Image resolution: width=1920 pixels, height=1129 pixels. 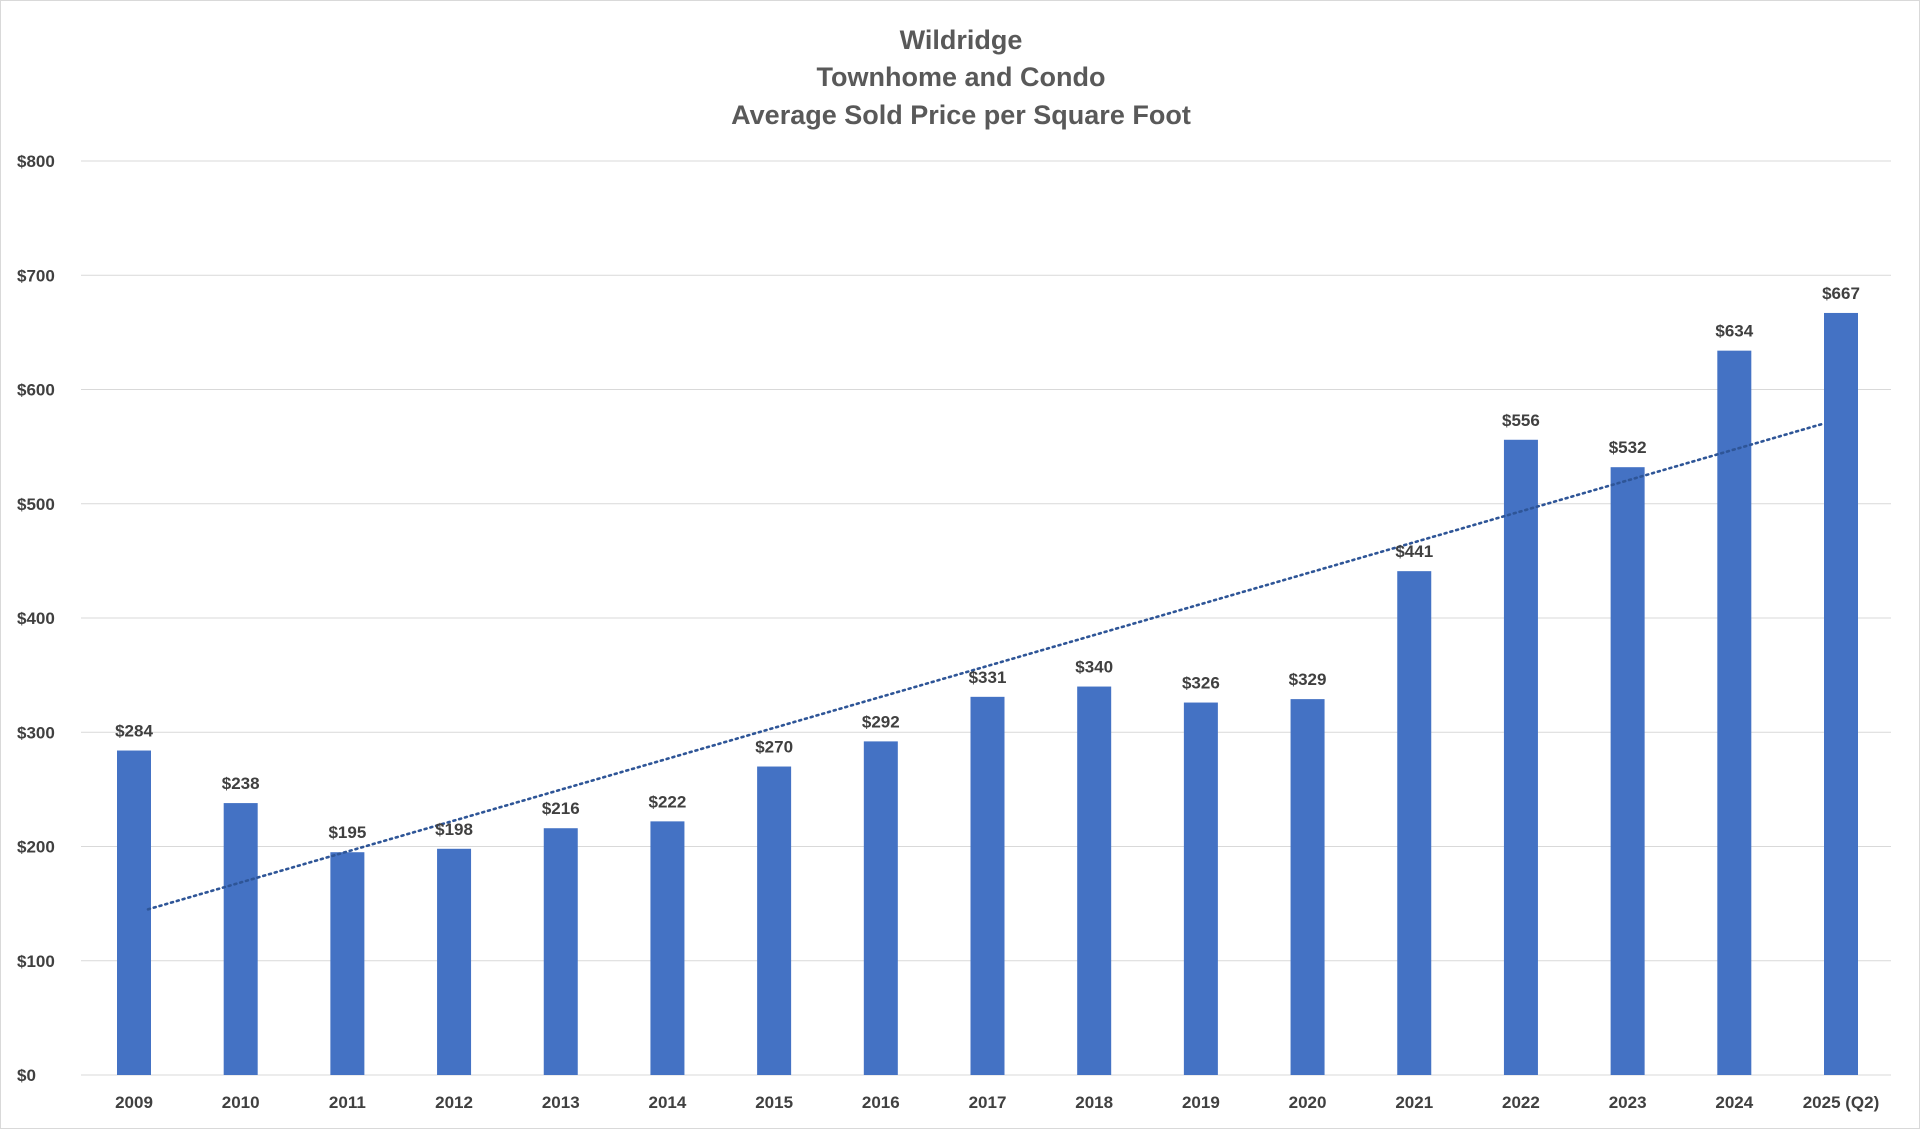 What do you see at coordinates (1094, 667) in the screenshot?
I see `data-label: $340` at bounding box center [1094, 667].